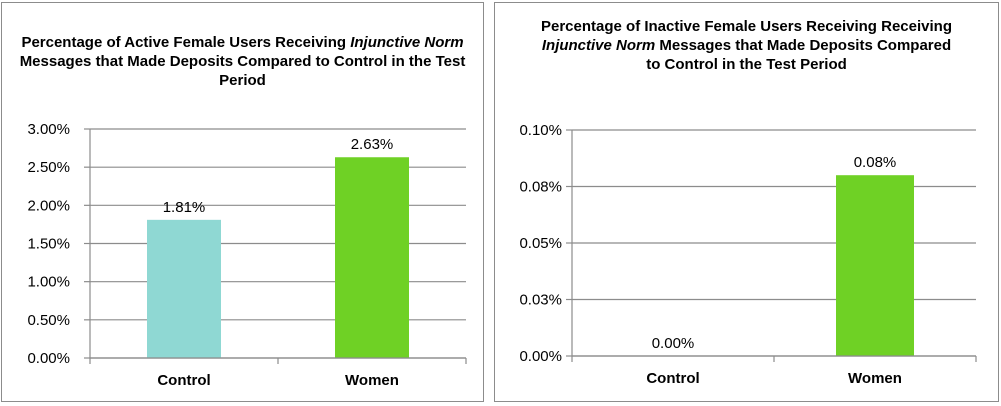 The width and height of the screenshot is (1001, 406). I want to click on y-tick-label: 1.50%, so click(48, 244).